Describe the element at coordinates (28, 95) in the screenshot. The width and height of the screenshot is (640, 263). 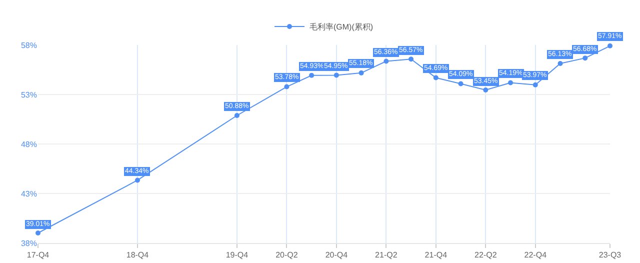
I see `y-tick-label: 53%` at that location.